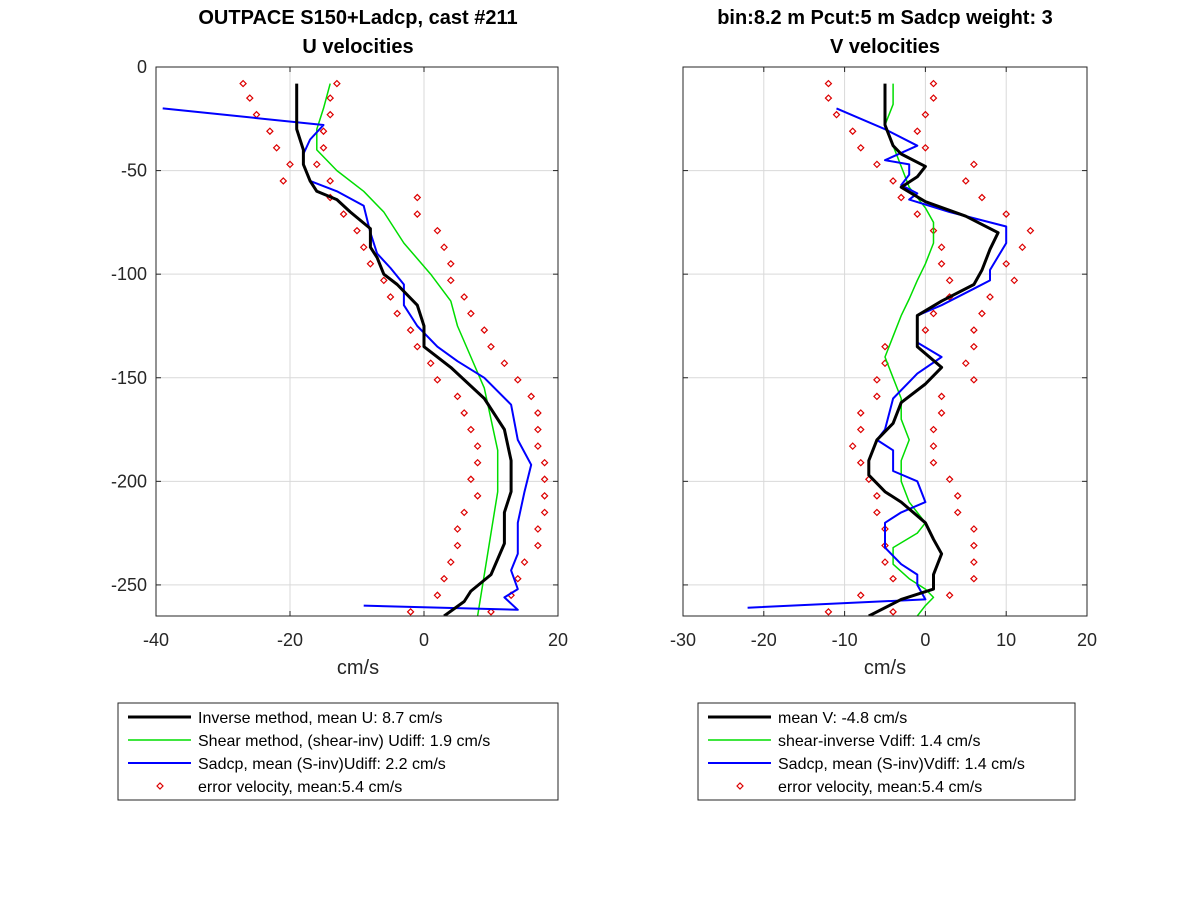 The height and width of the screenshot is (900, 1200). What do you see at coordinates (764, 640) in the screenshot?
I see `v-x-tick-label: -20` at bounding box center [764, 640].